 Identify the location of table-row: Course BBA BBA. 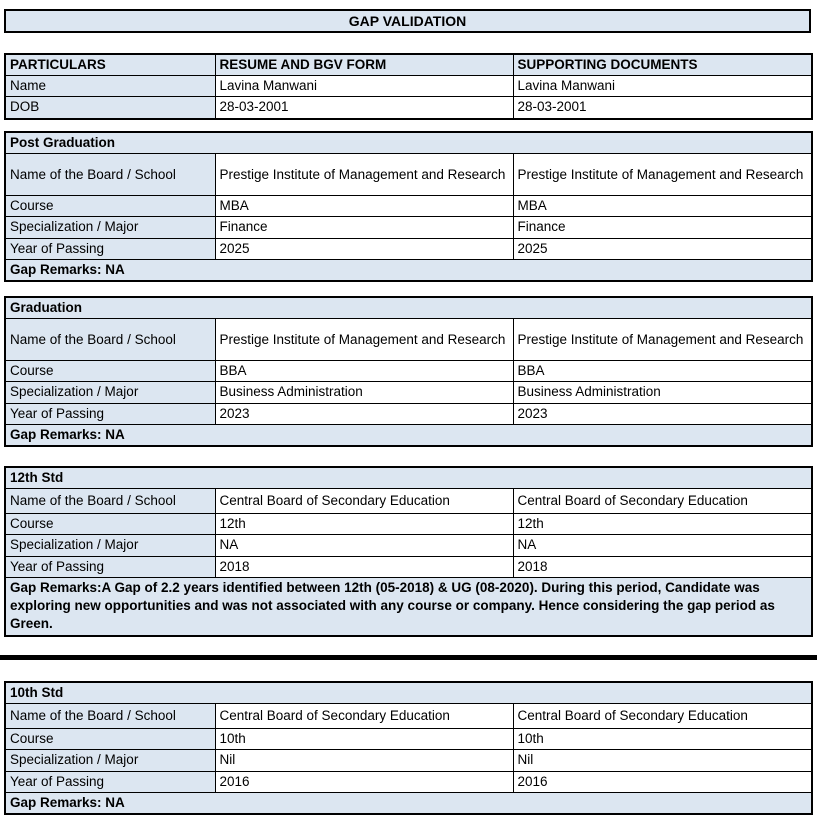
(408, 371).